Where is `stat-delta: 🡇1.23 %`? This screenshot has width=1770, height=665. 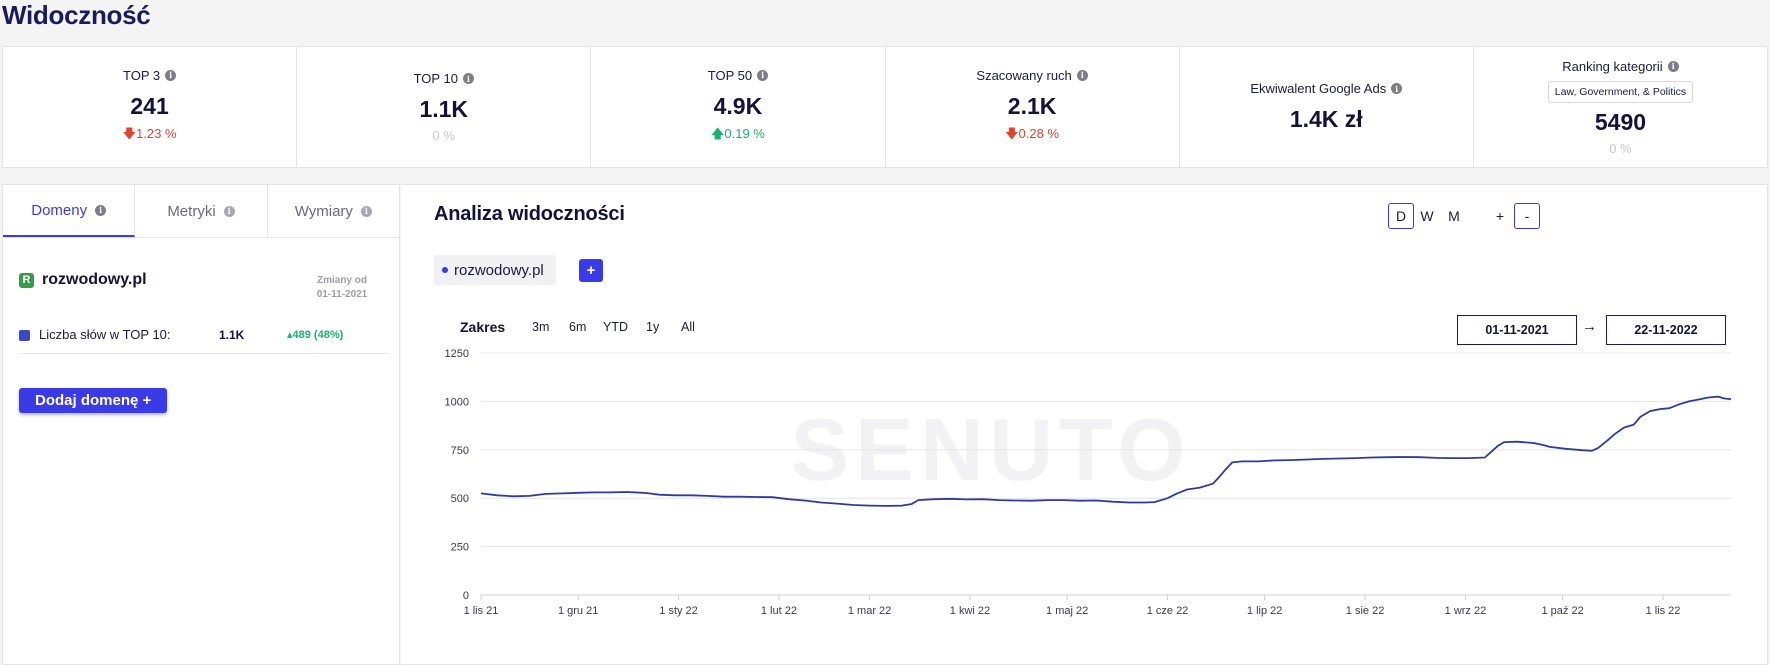
stat-delta: 🡇1.23 % is located at coordinates (149, 133).